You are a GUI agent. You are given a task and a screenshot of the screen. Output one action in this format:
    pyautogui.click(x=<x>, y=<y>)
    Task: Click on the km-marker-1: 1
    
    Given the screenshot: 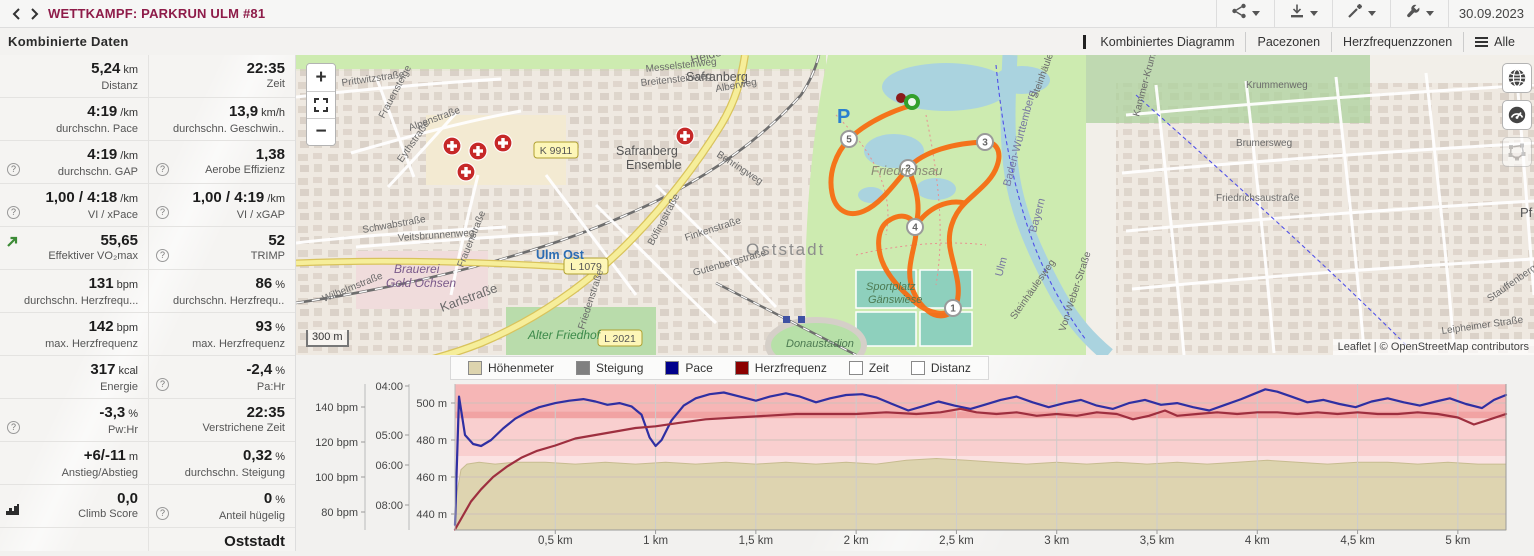 What is the action you would take?
    pyautogui.click(x=953, y=308)
    